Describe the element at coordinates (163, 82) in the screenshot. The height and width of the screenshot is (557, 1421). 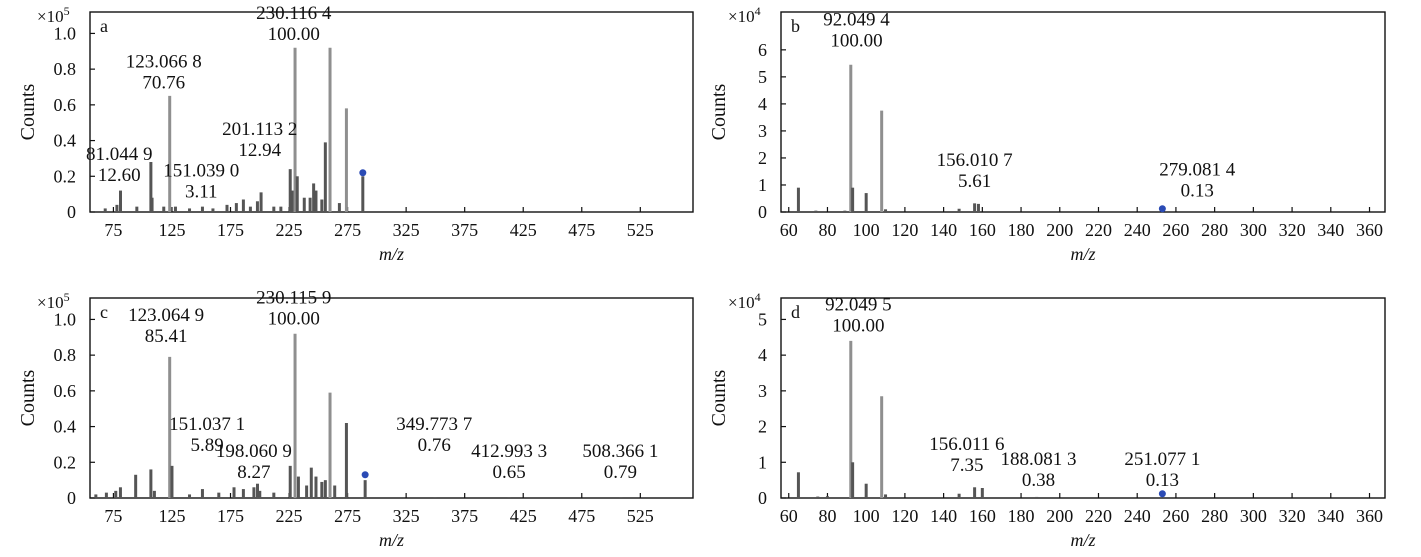
I see `peak-relative-intensity-label: 70.76` at that location.